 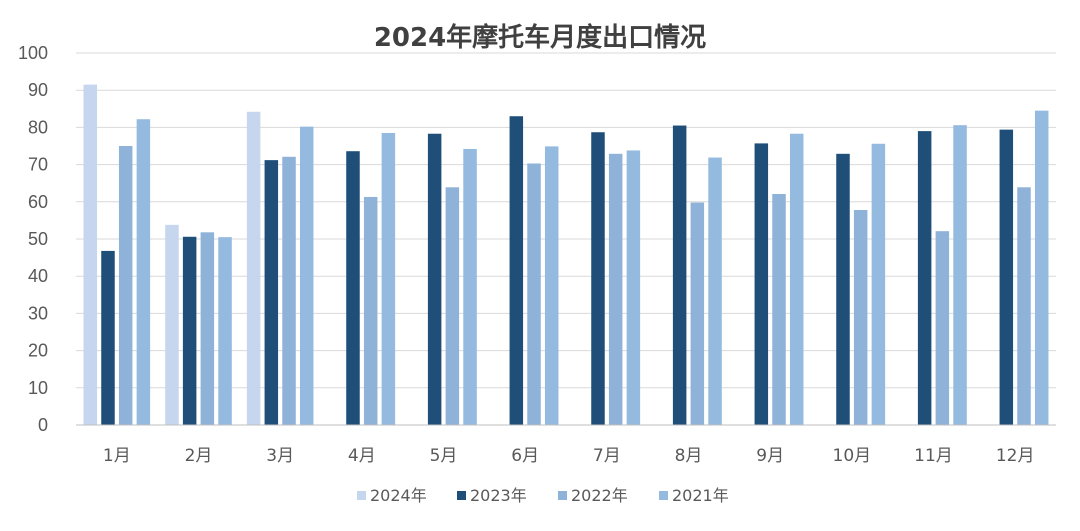 What do you see at coordinates (38, 351) in the screenshot?
I see `y-tick-label: 20` at bounding box center [38, 351].